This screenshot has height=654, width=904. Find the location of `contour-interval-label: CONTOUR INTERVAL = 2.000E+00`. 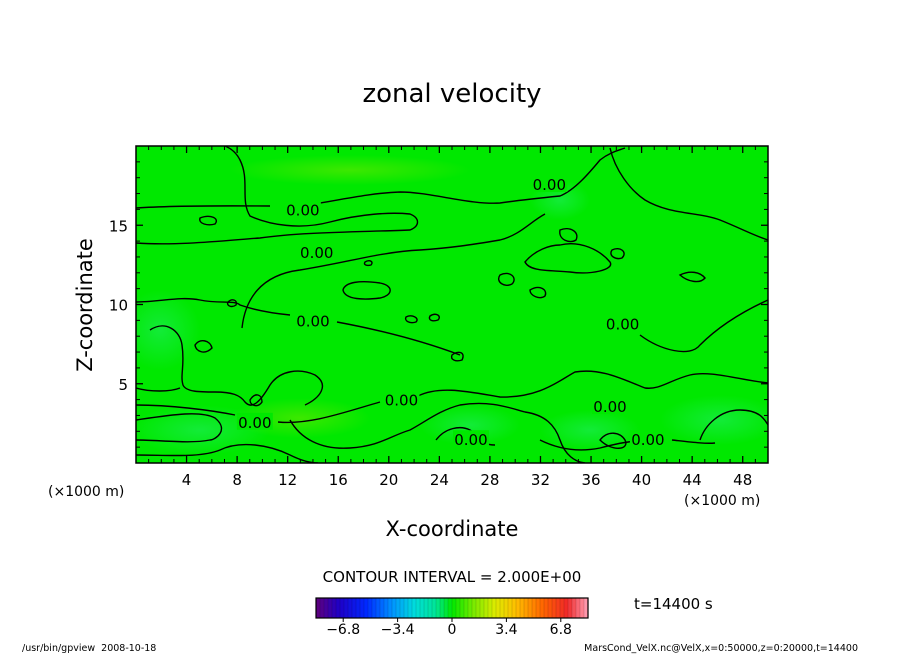

contour-interval-label: CONTOUR INTERVAL = 2.000E+00 is located at coordinates (452, 577).